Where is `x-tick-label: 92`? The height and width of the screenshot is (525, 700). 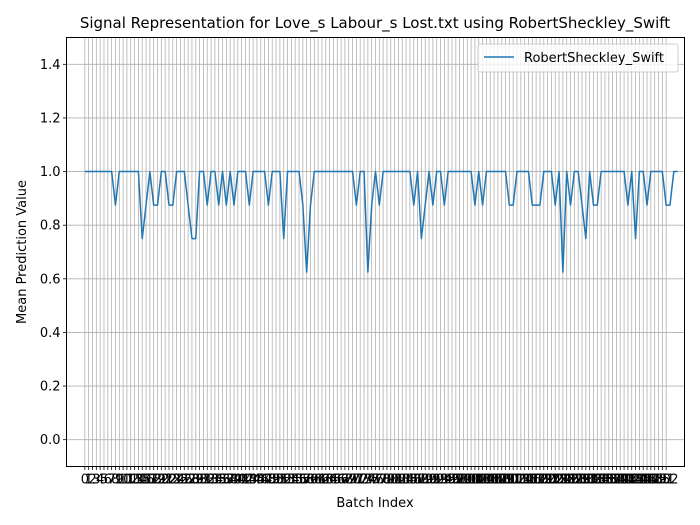 x-tick-label: 92 is located at coordinates (436, 480).